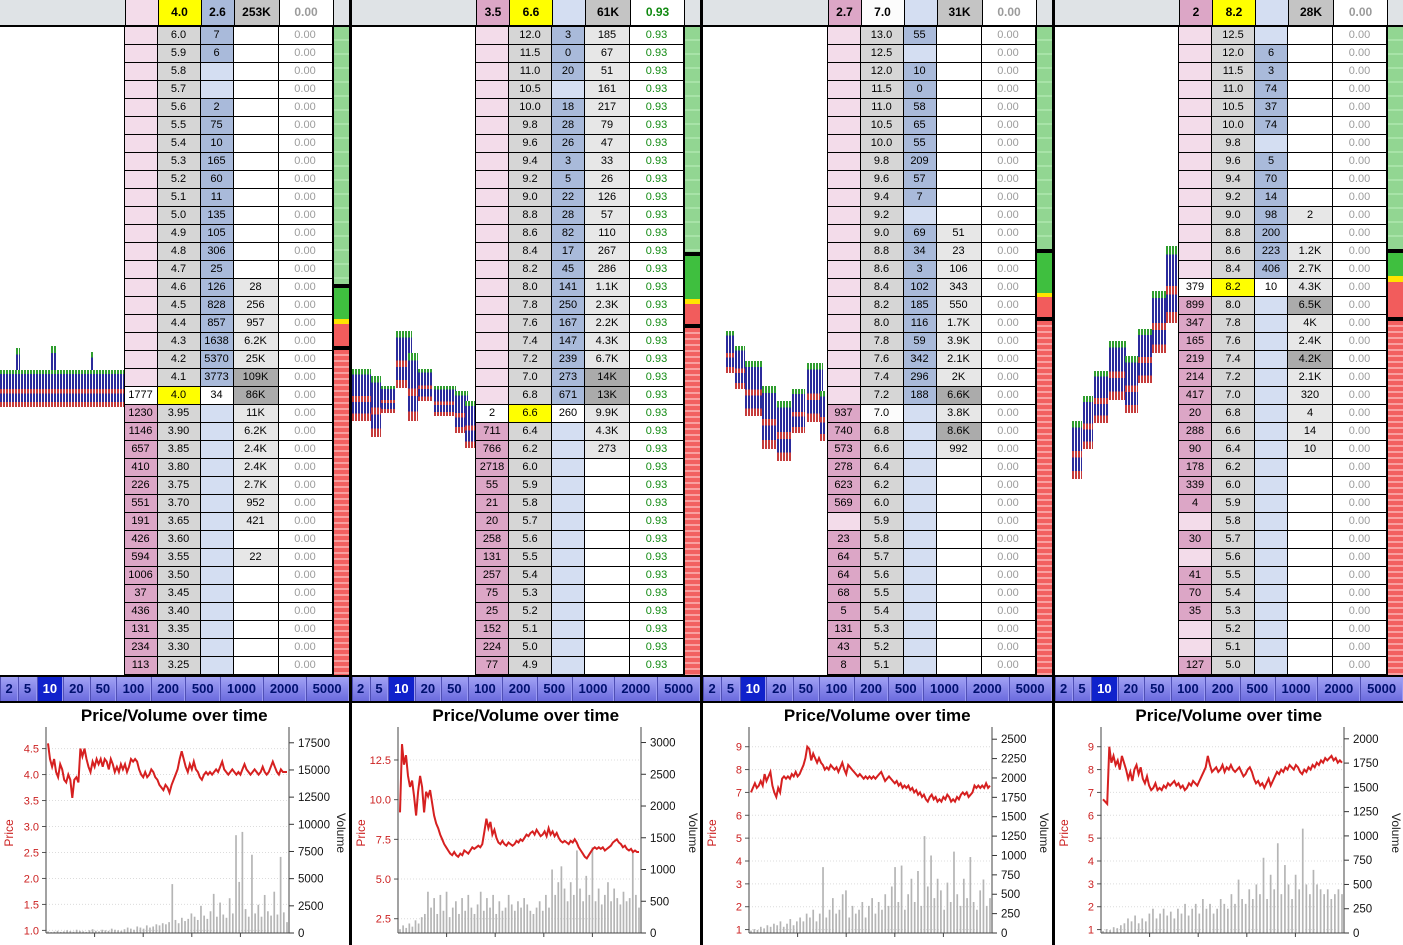 This screenshot has height=945, width=1403. What do you see at coordinates (1270, 252) in the screenshot?
I see `ask-cell: 223` at bounding box center [1270, 252].